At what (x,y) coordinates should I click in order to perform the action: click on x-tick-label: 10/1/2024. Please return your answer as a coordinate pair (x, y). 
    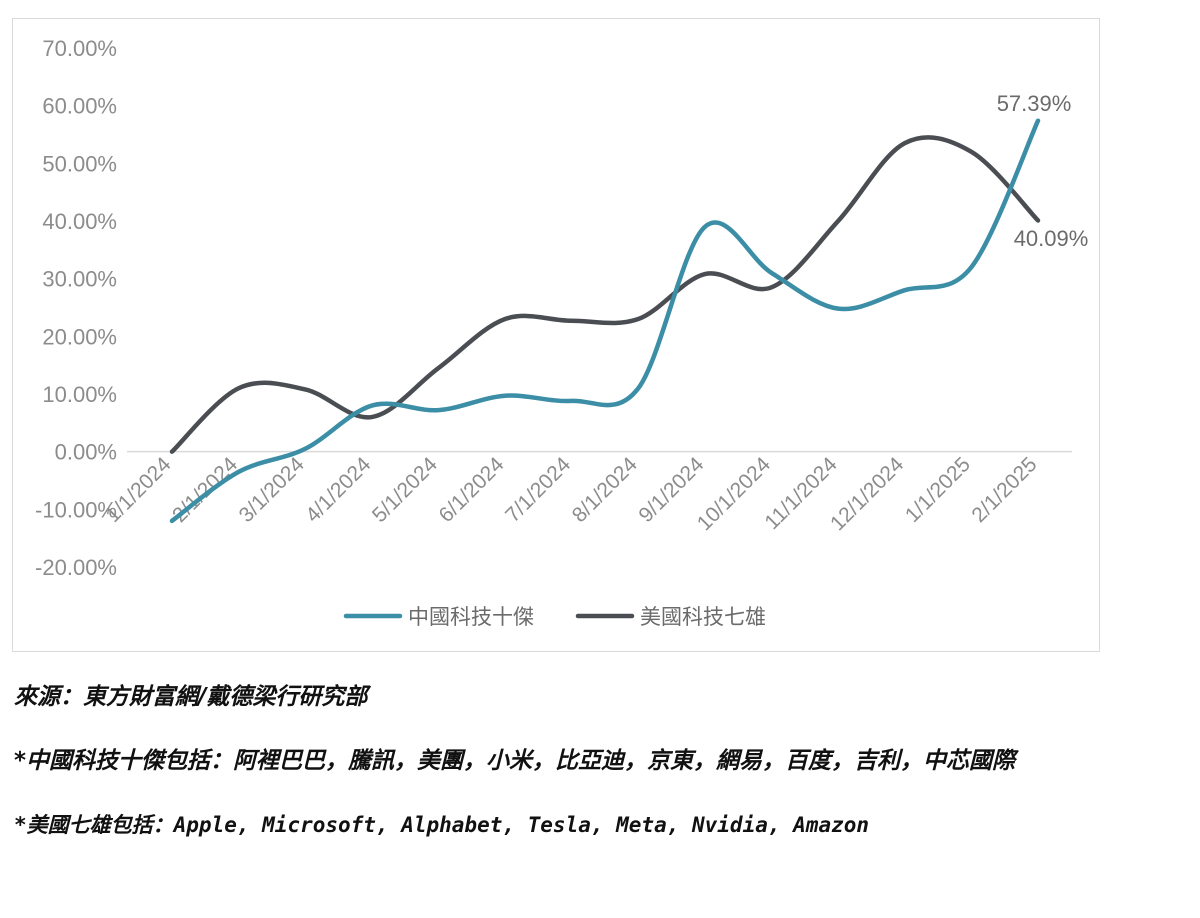
    Looking at the image, I should click on (734, 494).